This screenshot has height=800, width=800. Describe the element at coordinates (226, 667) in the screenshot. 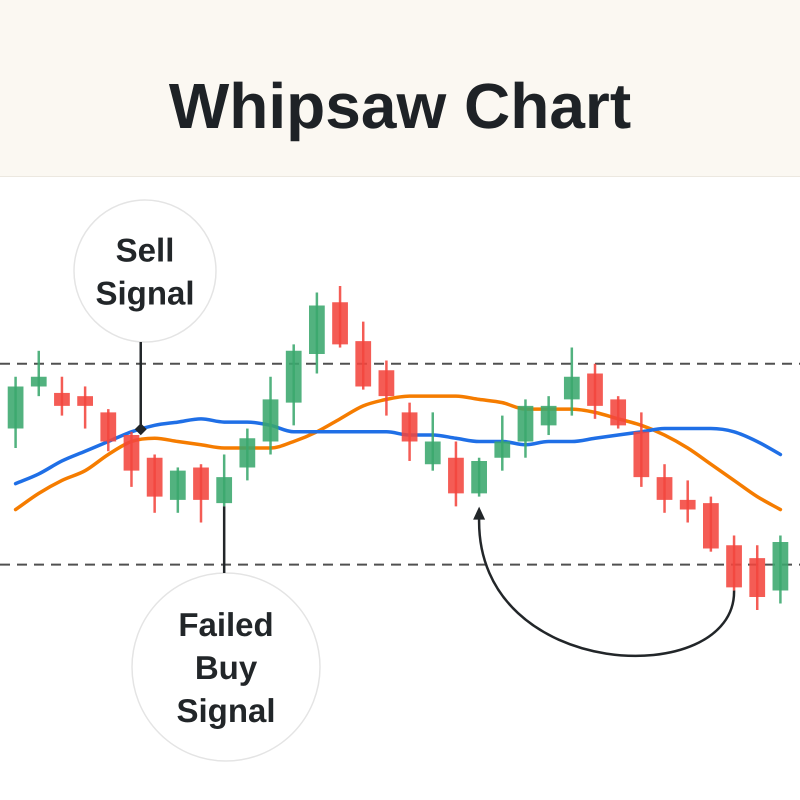

I see `annotation: Failed Buy Signal` at that location.